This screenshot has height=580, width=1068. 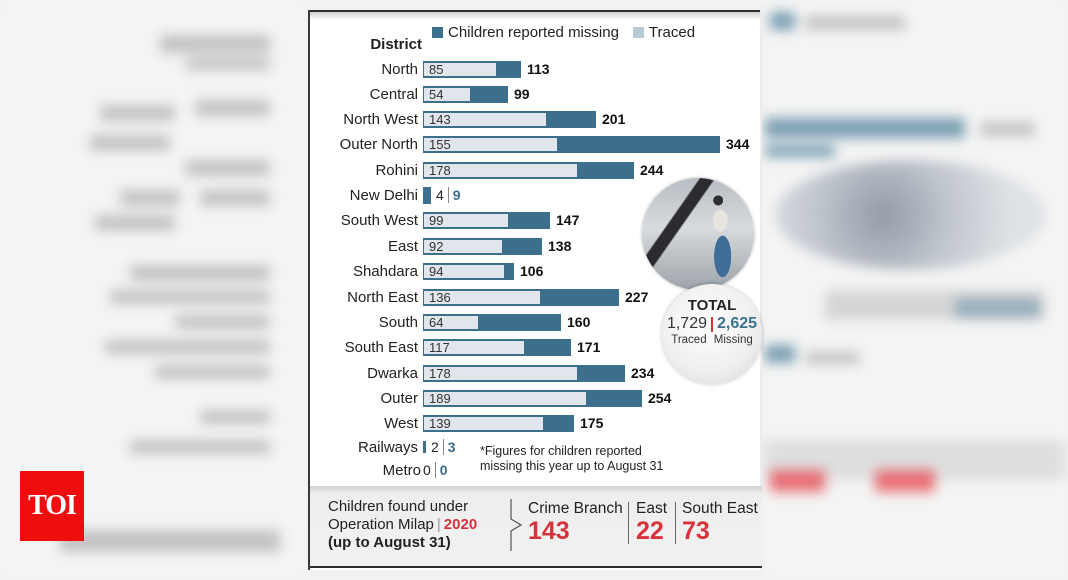 I want to click on district-label: Outer, so click(x=399, y=398).